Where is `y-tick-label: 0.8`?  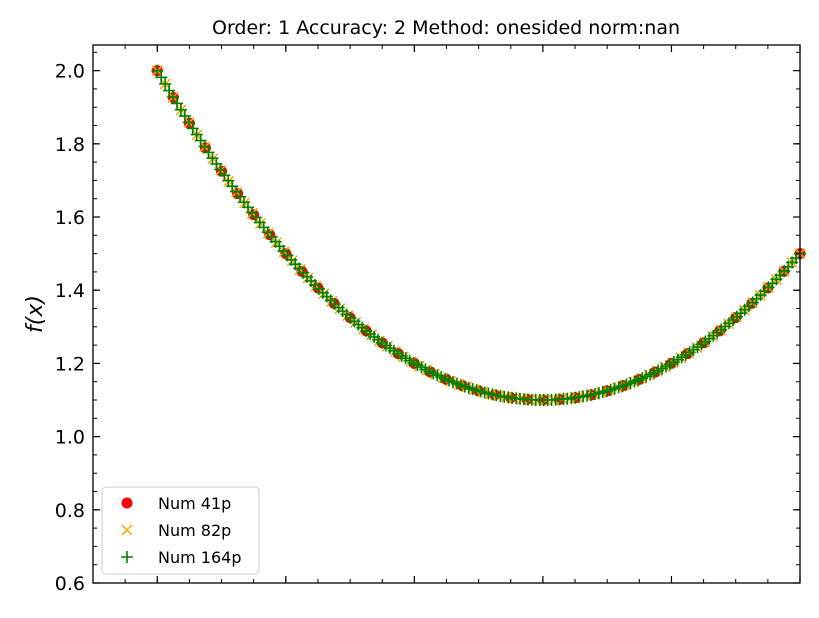
y-tick-label: 0.8 is located at coordinates (70, 511).